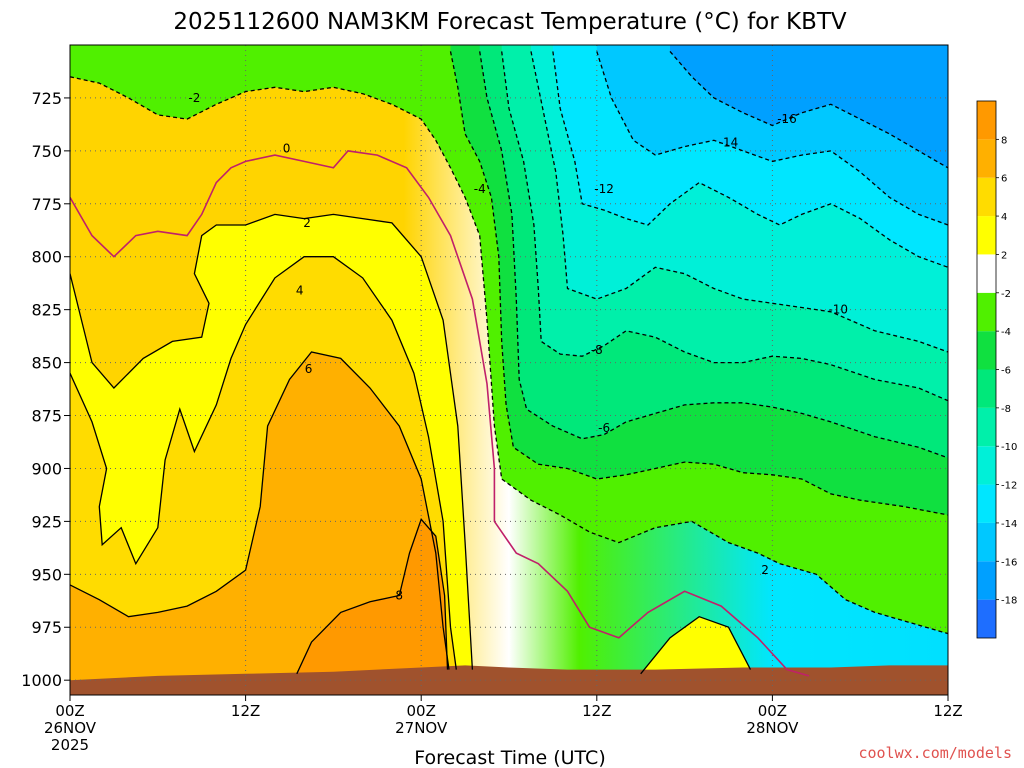 Image resolution: width=1024 pixels, height=768 pixels. What do you see at coordinates (41, 680) in the screenshot?
I see `y-tick-label: 1000` at bounding box center [41, 680].